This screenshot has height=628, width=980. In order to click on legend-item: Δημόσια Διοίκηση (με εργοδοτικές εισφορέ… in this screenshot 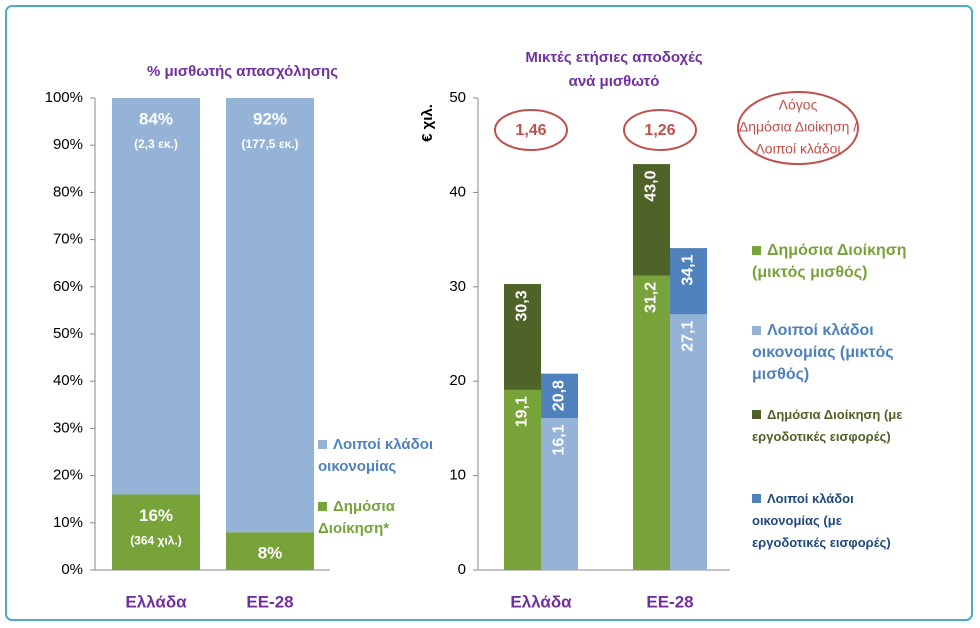, I will do `click(839, 426)`.